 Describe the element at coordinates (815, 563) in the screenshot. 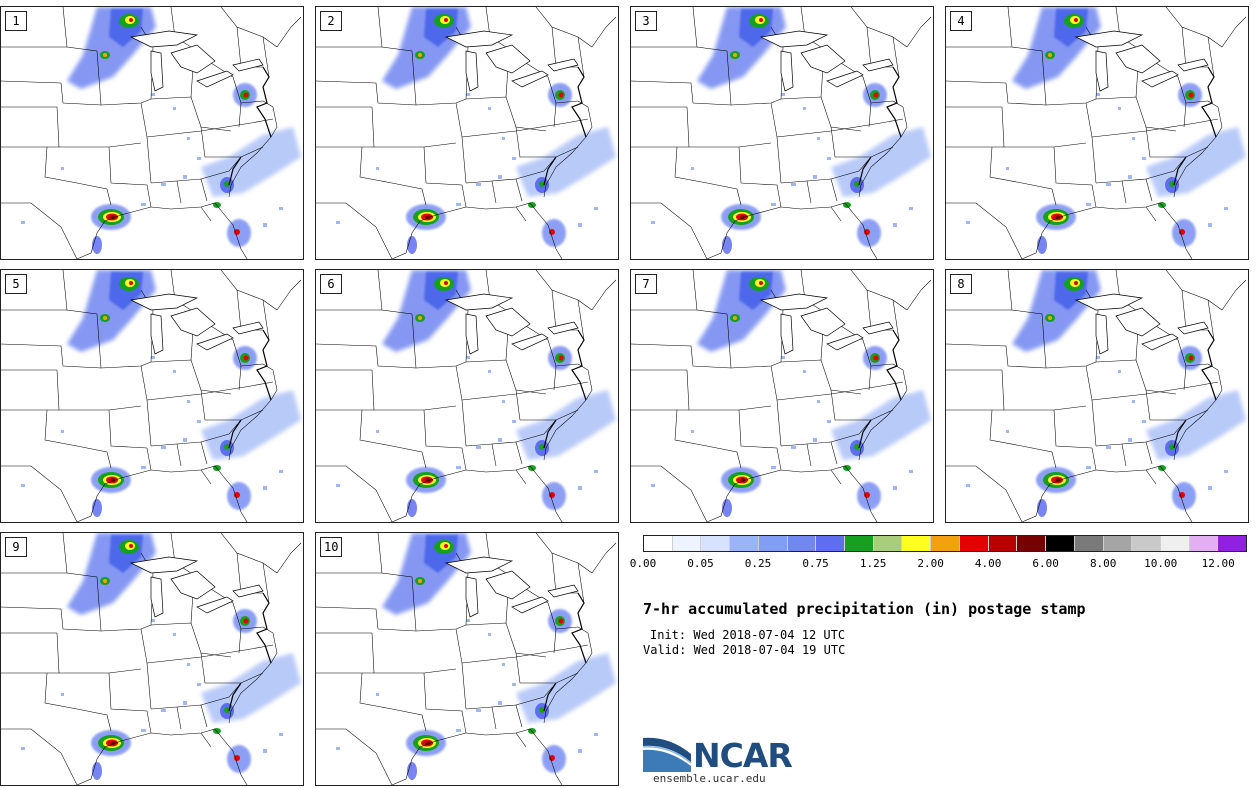

I see `colorbar-tick-label: 0.75` at that location.